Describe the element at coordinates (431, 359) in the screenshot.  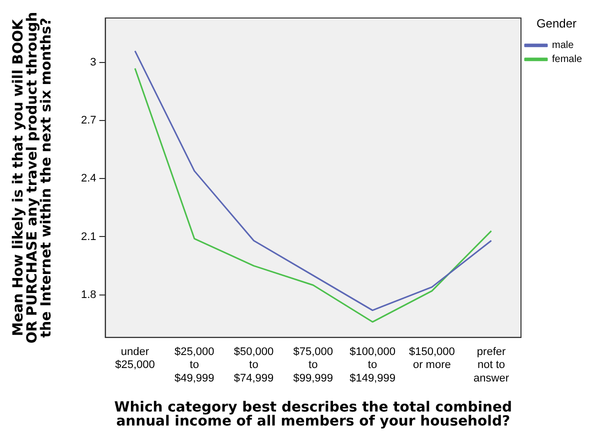
I see `x-tick-label: $150,000 or more` at that location.